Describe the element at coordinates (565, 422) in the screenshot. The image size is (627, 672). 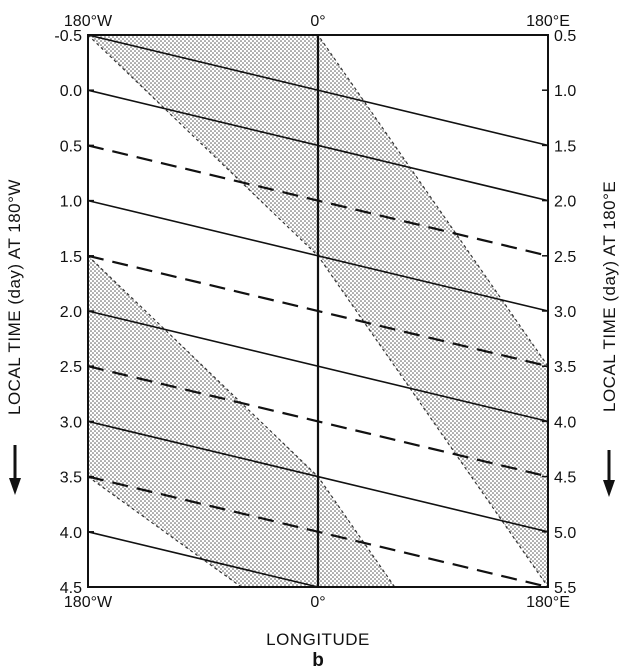
I see `right-tick-label: 4.0` at that location.